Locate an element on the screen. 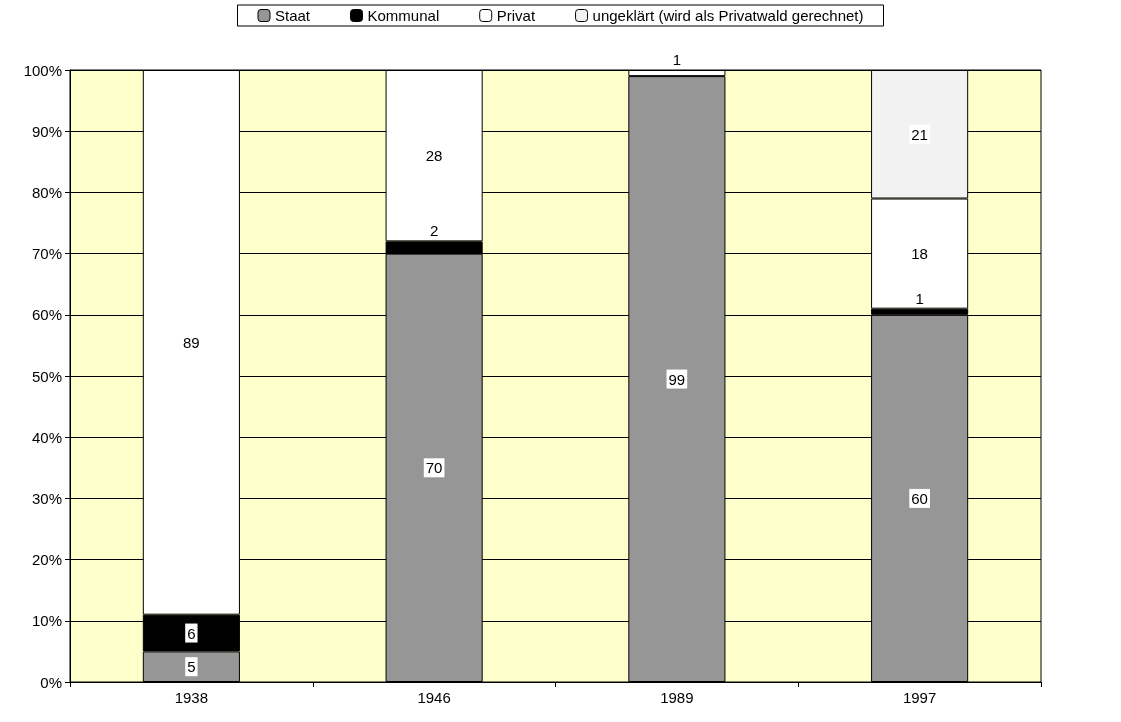 Image resolution: width=1121 pixels, height=722 pixels. y-tick-label: 100% is located at coordinates (42, 70).